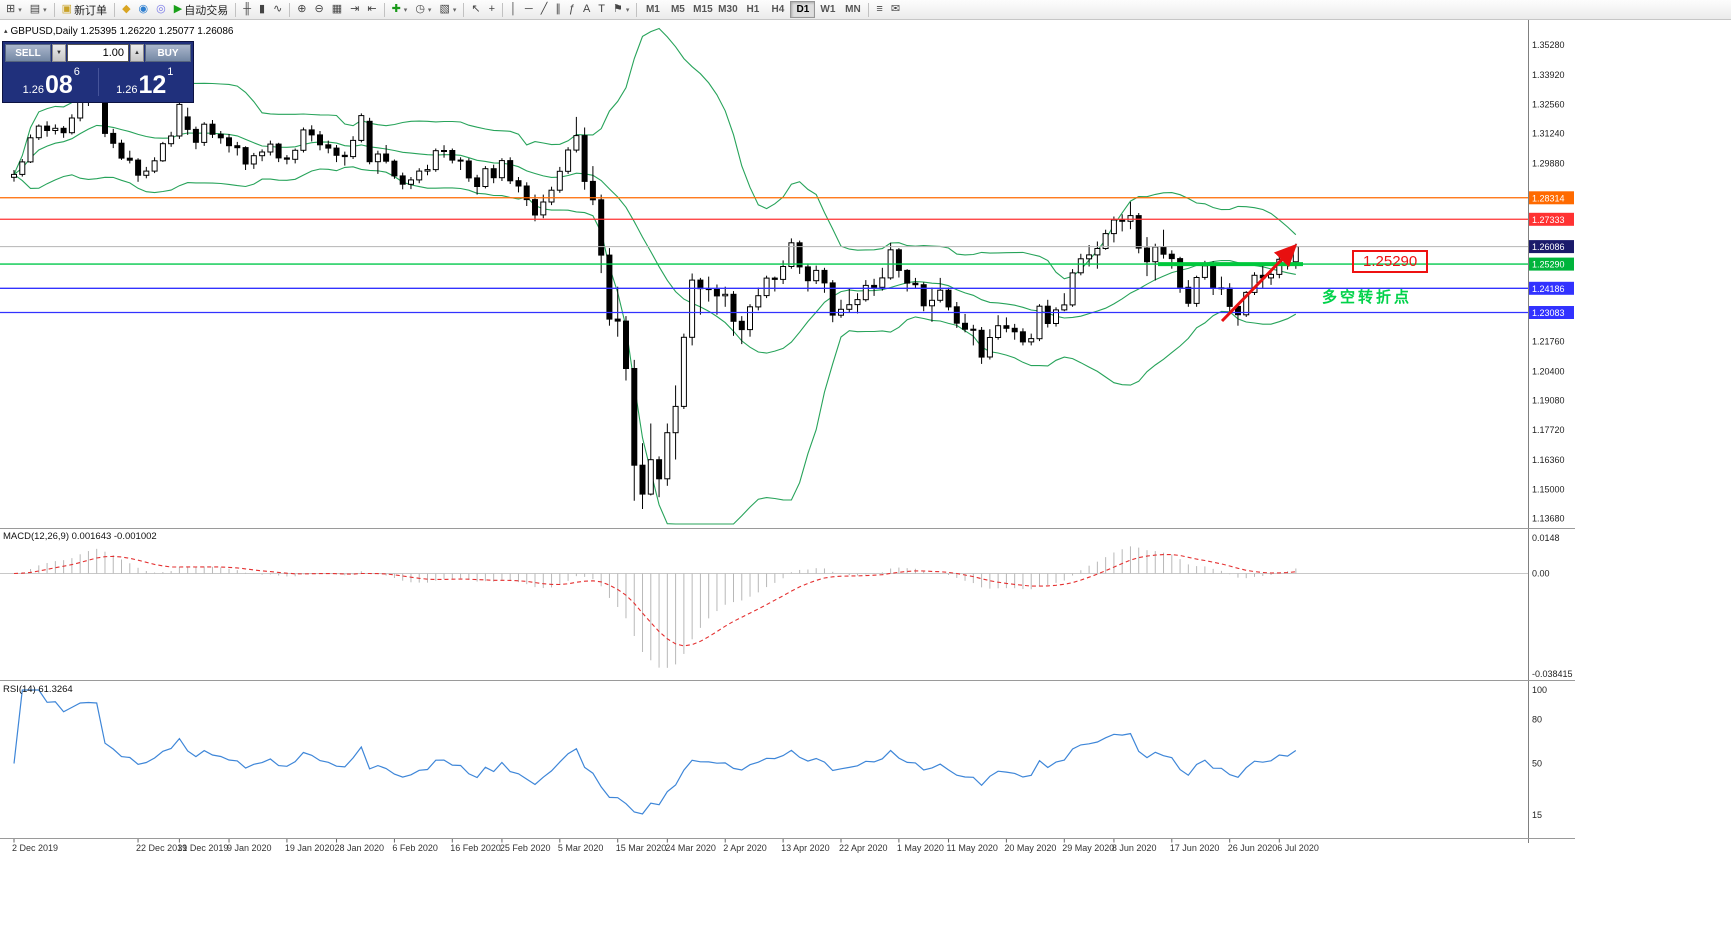 This screenshot has width=1731, height=944. I want to click on sell-price-point: 6, so click(76, 71).